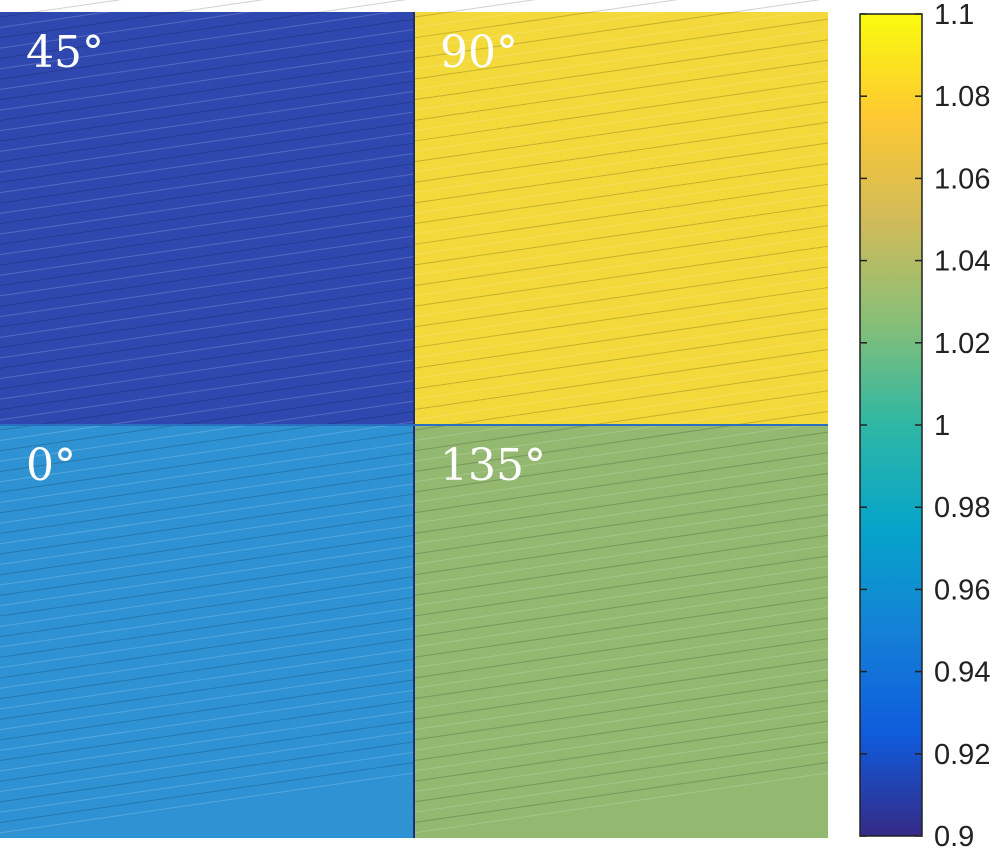 This screenshot has height=854, width=1000. What do you see at coordinates (962, 97) in the screenshot?
I see `colorbar-tick-label: 1.08` at bounding box center [962, 97].